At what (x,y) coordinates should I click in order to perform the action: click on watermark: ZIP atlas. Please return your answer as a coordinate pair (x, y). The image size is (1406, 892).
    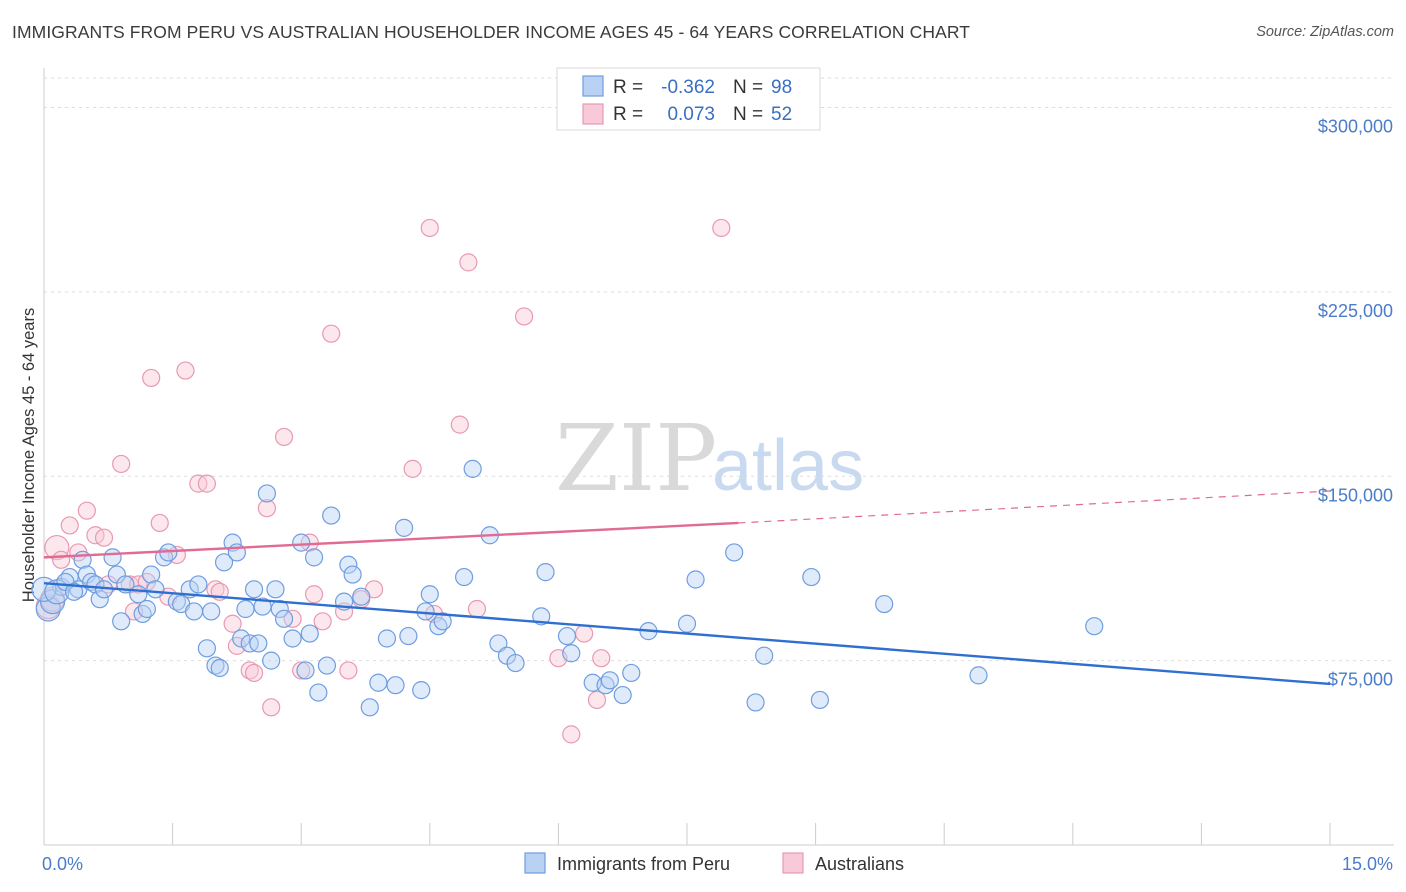
    Looking at the image, I should click on (709, 458).